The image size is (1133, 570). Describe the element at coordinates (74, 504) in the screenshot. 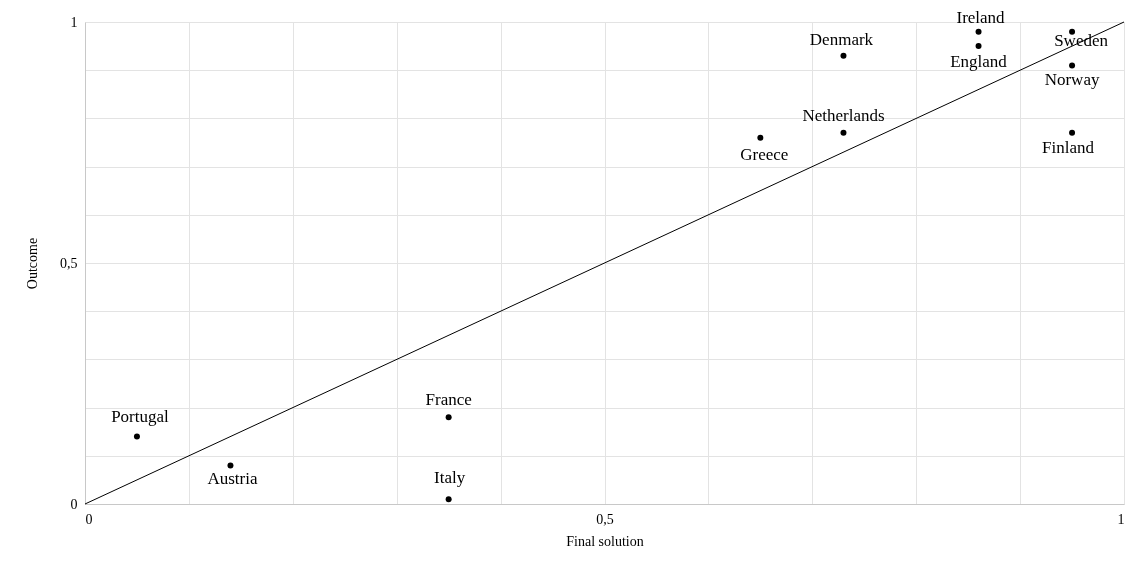

I see `y-tick-label: 0` at that location.